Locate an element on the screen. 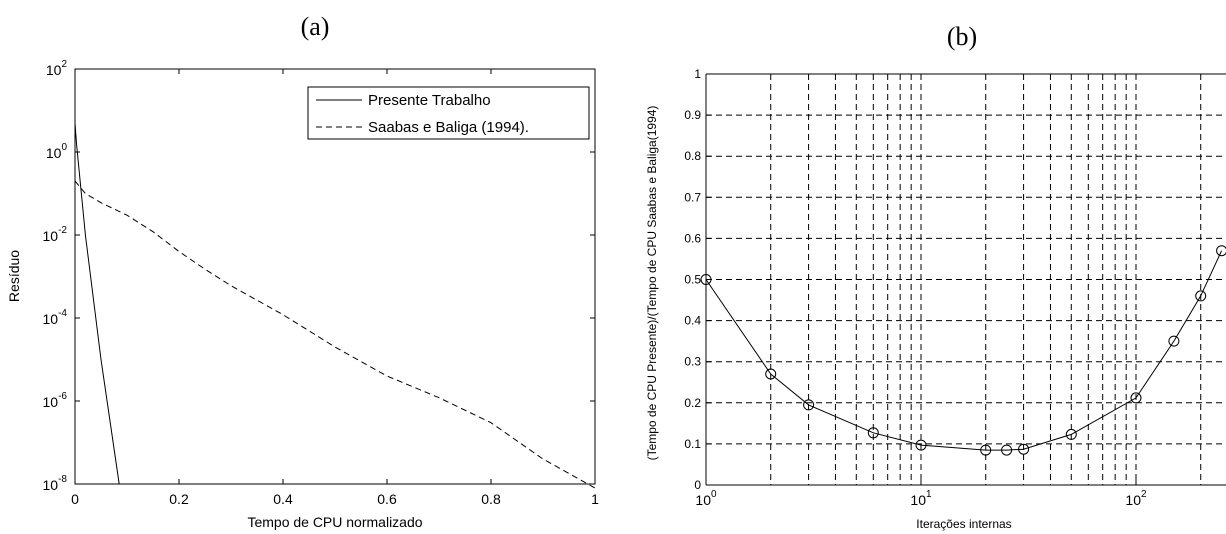 The width and height of the screenshot is (1226, 534). chart-b-x-tick-label: 10² is located at coordinates (1136, 498).